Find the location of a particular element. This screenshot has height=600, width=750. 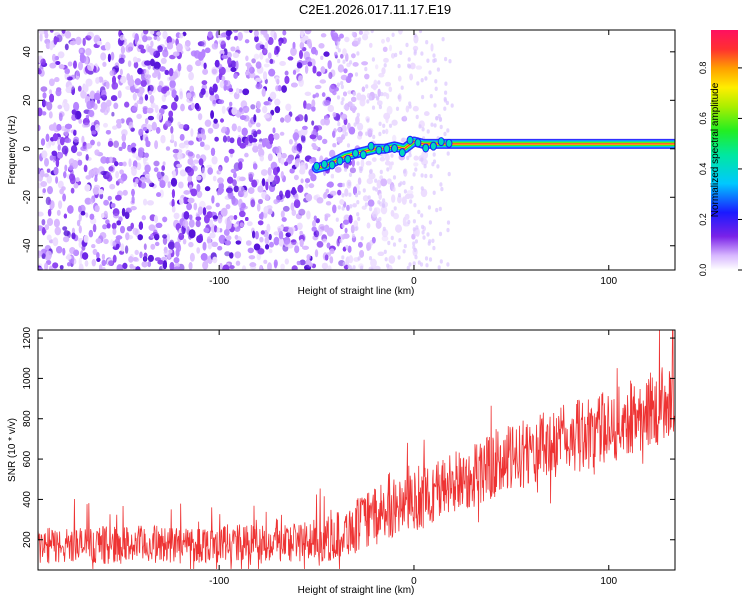

spectrogram-y-tick-label: 20 is located at coordinates (27, 100).